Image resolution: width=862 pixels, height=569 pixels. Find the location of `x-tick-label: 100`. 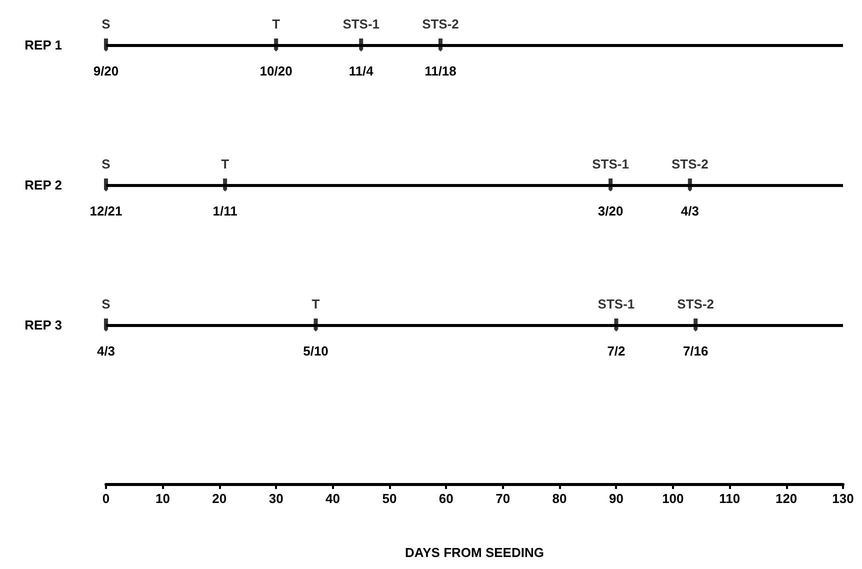

x-tick-label: 100 is located at coordinates (673, 498).